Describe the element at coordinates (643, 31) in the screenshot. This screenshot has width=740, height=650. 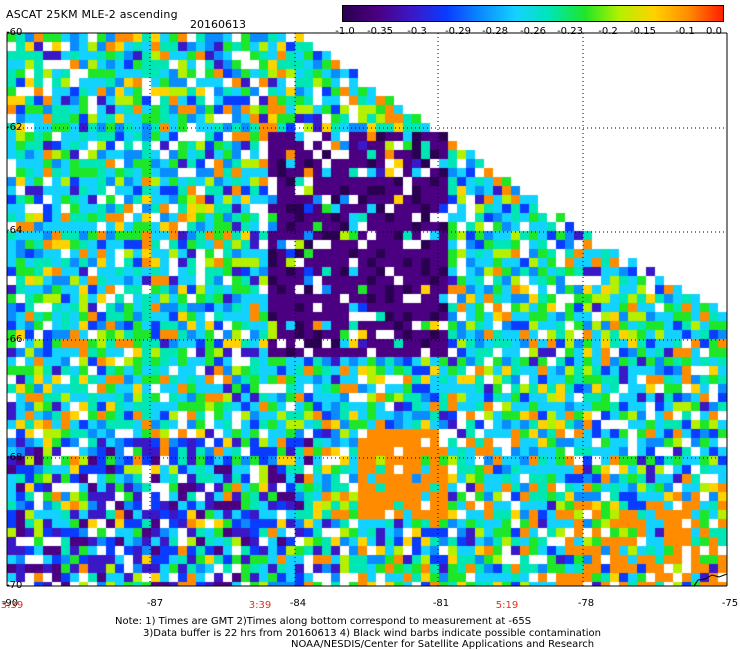
I see `colorbar-label: -0.15` at that location.